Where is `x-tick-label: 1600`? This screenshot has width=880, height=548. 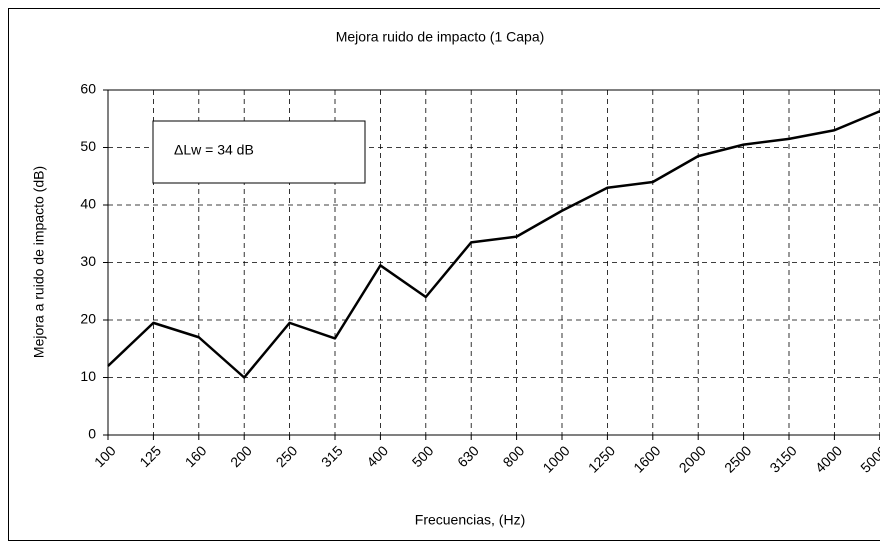 x-tick-label: 1600 is located at coordinates (646, 458).